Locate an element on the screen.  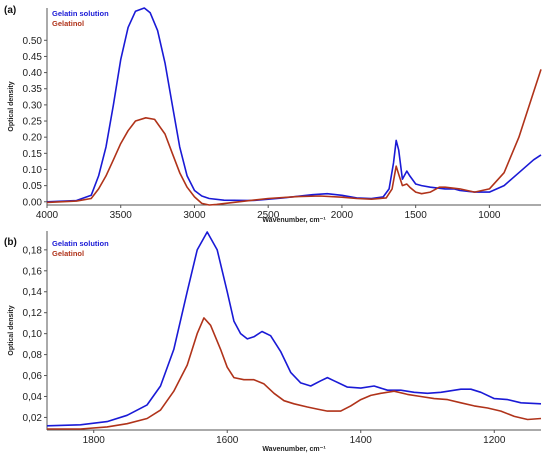
panel-label: (a) is located at coordinates (10, 10).